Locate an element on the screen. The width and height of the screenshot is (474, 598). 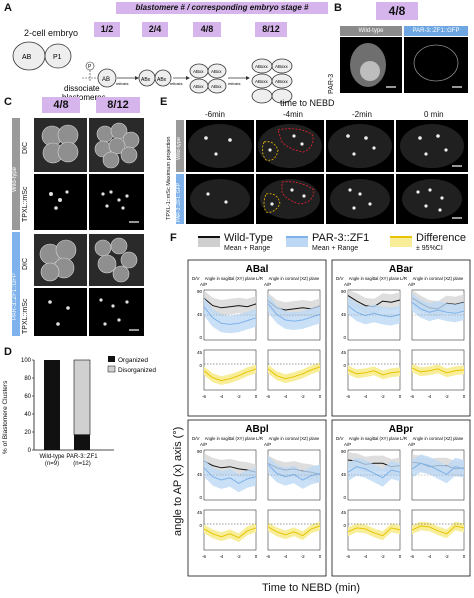
panel-e-mut-bar: PAR-3::ZF1::GFP is located at coordinates (180, 199).